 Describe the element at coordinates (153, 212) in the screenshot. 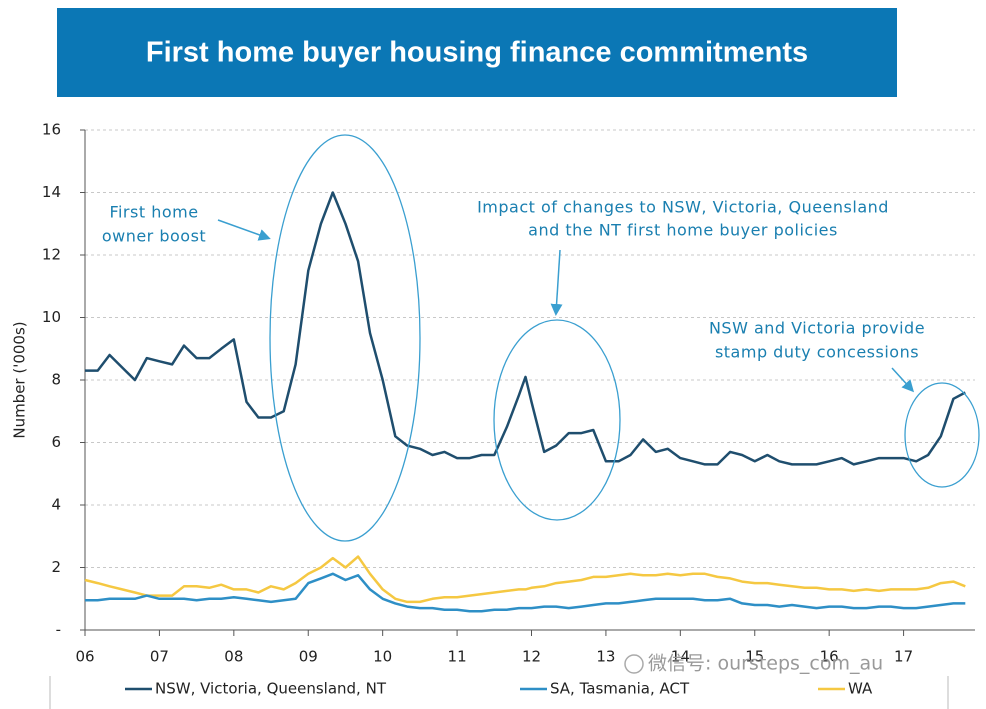

I see `annotation: First home` at that location.